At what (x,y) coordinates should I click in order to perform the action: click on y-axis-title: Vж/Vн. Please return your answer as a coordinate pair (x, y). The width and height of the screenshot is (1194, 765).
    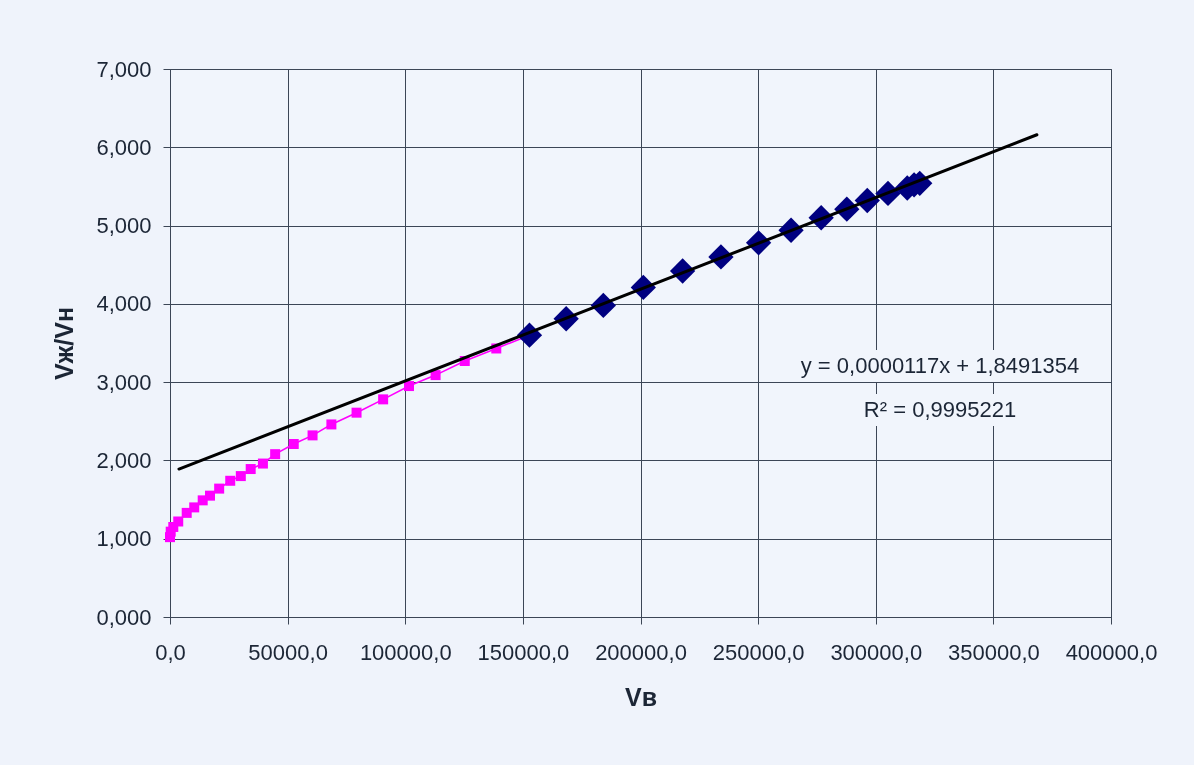
    Looking at the image, I should click on (64, 343).